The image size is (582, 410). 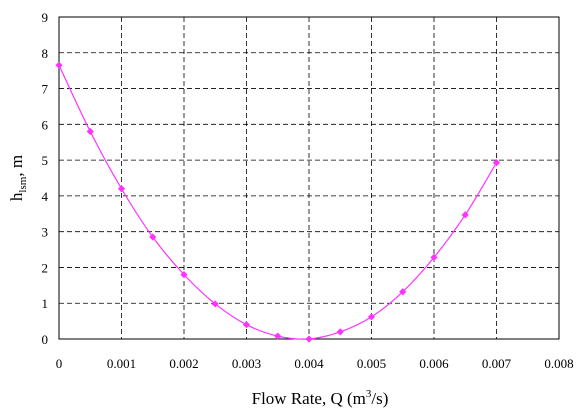 What do you see at coordinates (23, 184) in the screenshot?
I see `y-axis-title-sub: lsm` at bounding box center [23, 184].